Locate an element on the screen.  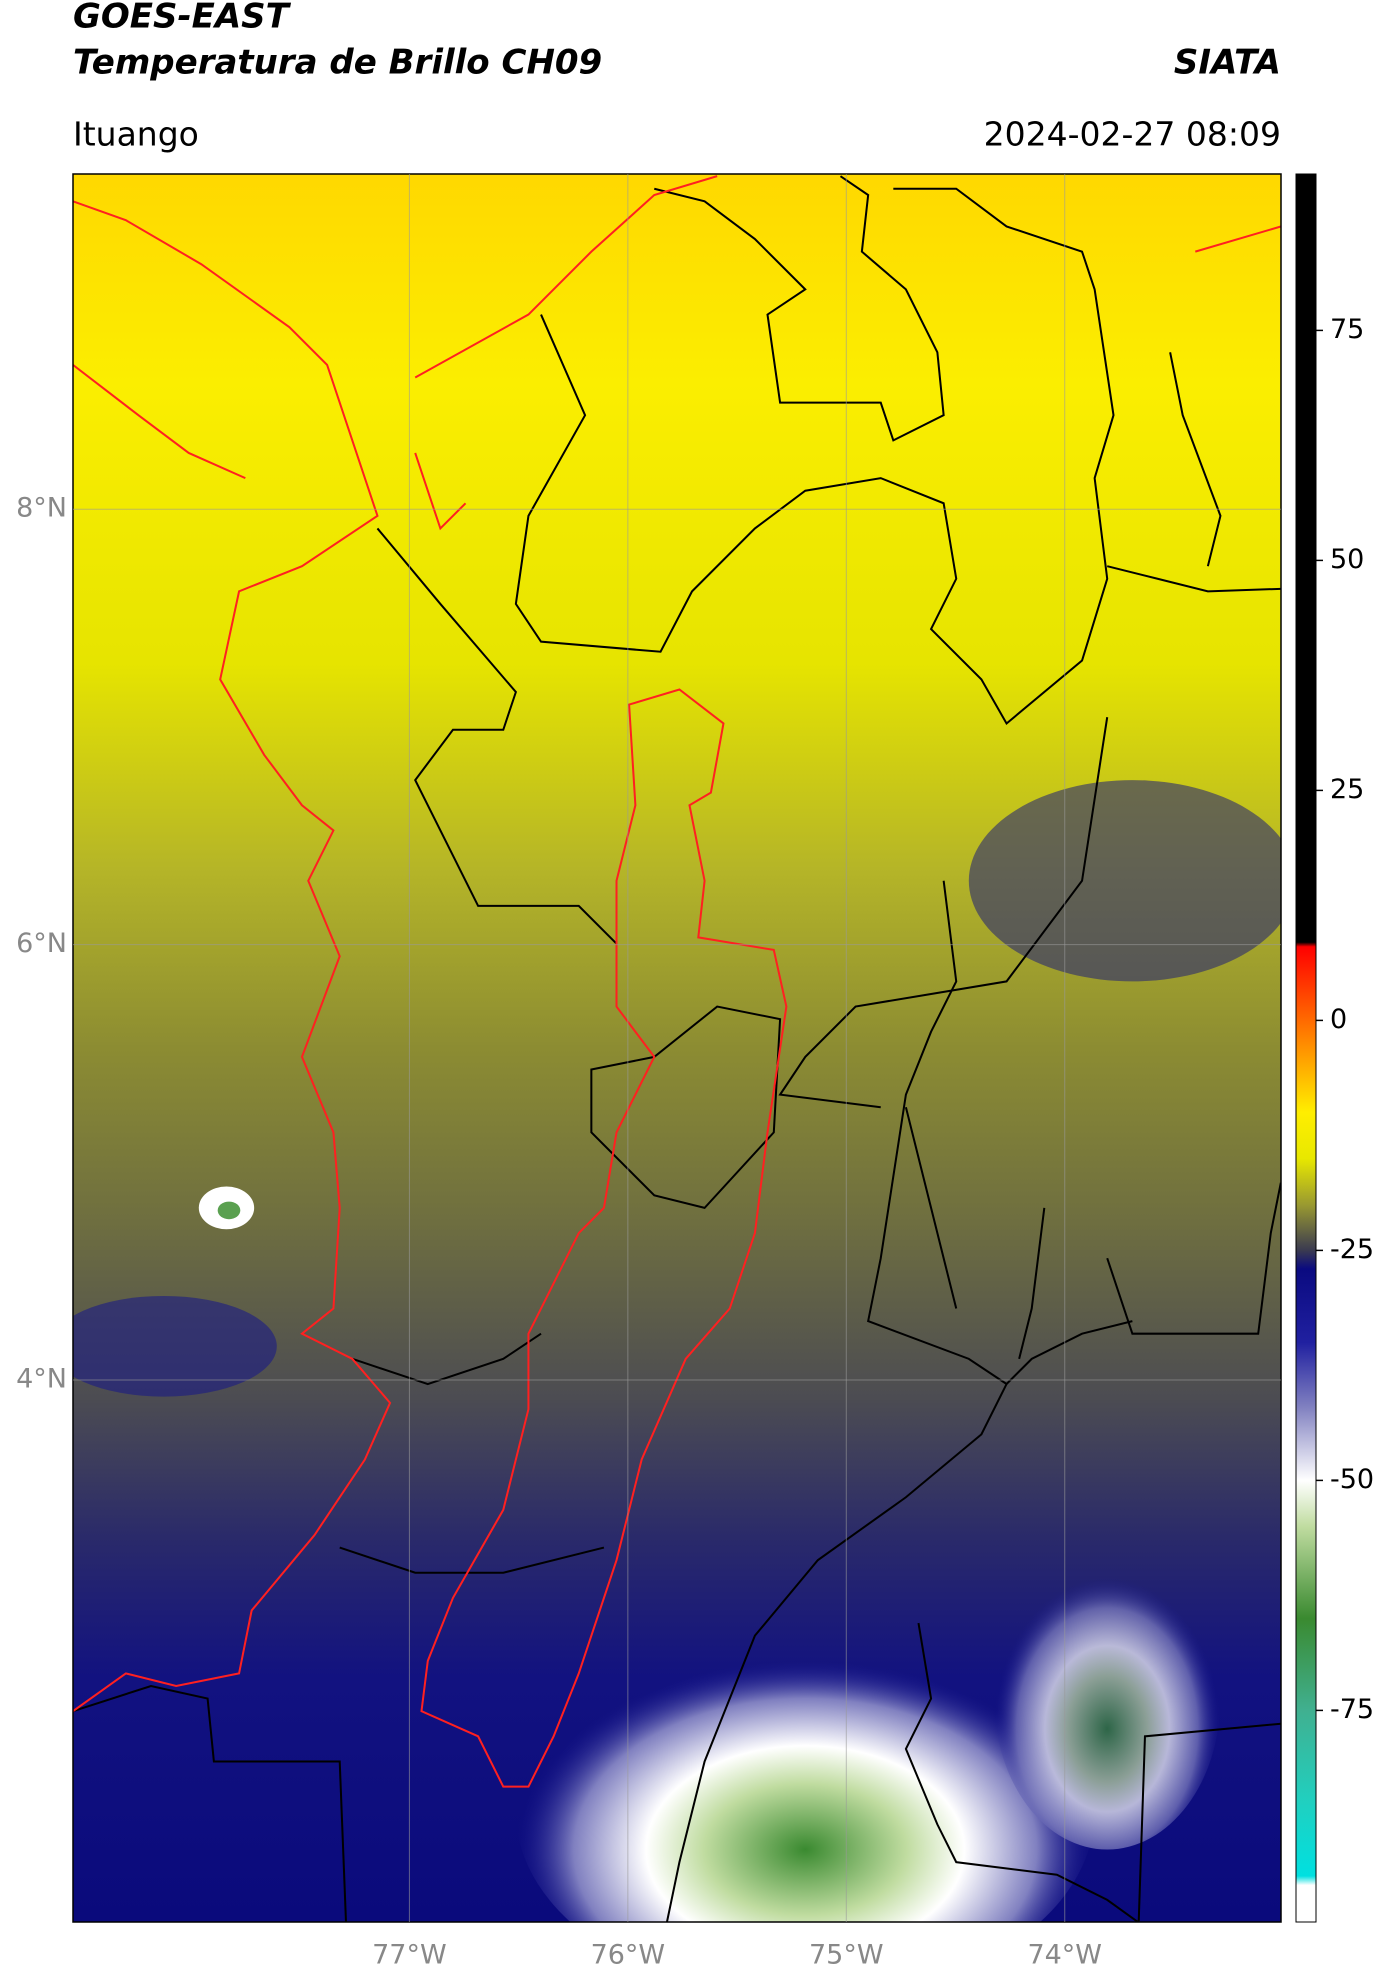
y-tick-label: 8°N is located at coordinates (41, 508).